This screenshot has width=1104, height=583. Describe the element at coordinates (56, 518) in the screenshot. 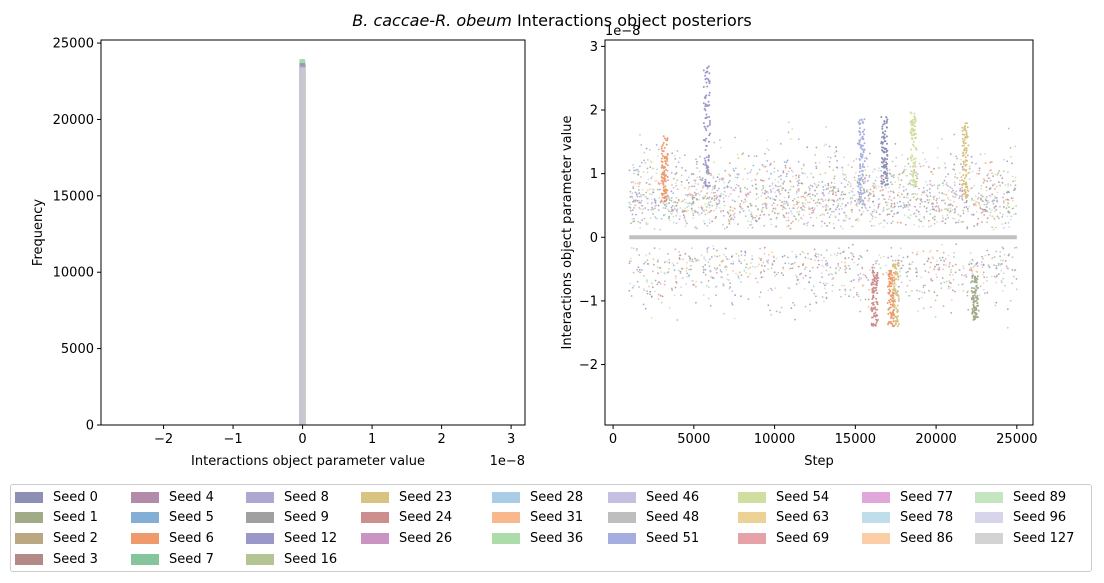

I see `legend-item: Seed 1` at that location.